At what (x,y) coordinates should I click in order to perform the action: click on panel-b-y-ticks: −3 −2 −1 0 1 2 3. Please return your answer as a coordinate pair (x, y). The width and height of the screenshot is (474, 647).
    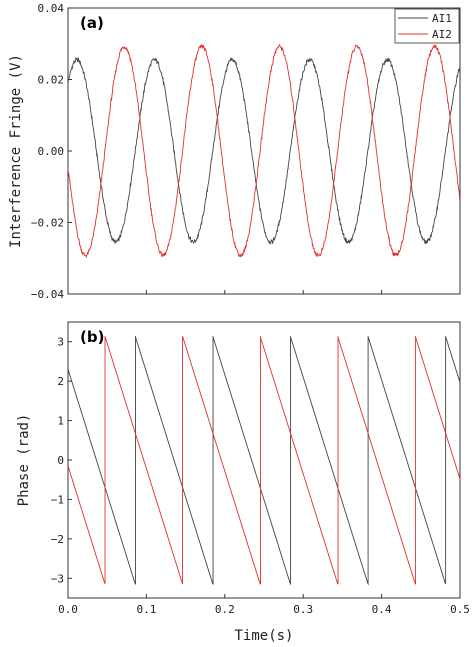
    Looking at the image, I should click on (61, 460).